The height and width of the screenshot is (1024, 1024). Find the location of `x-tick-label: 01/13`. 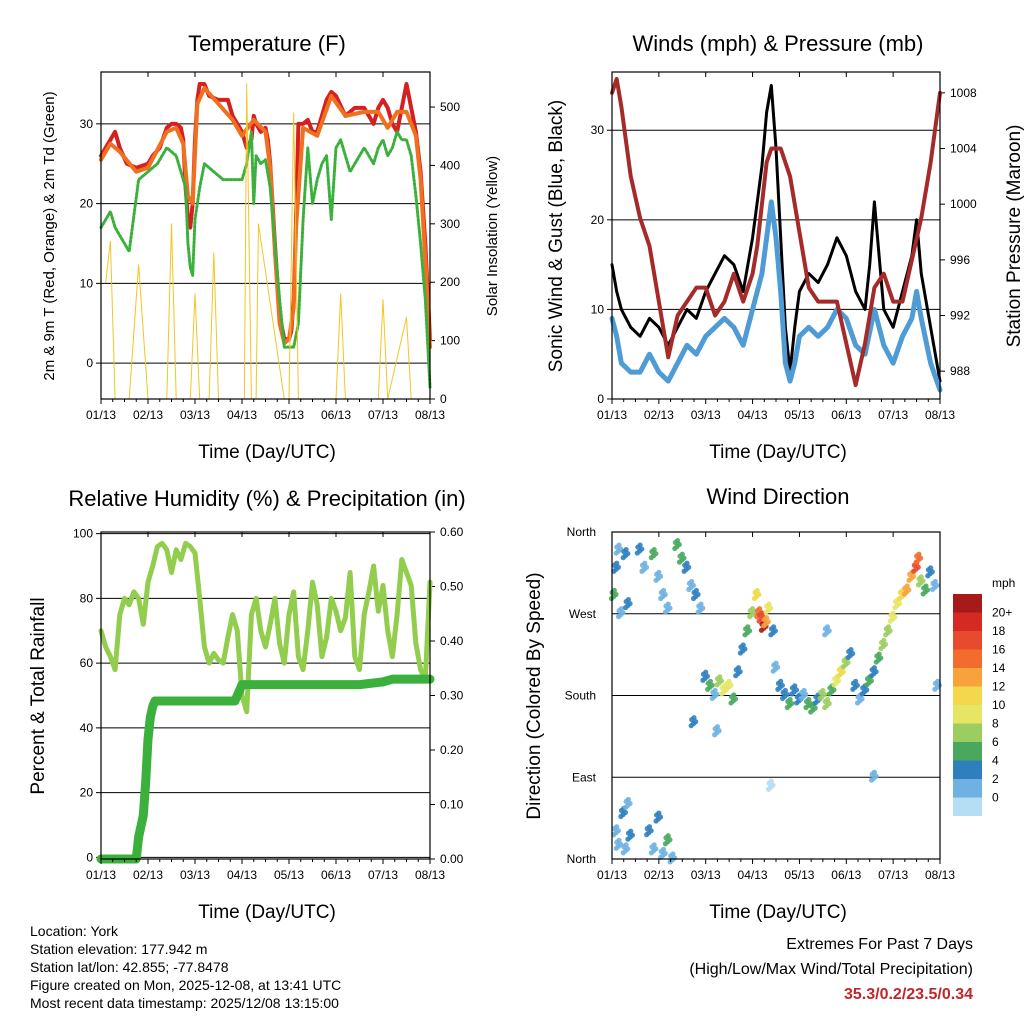

x-tick-label: 01/13 is located at coordinates (101, 875).